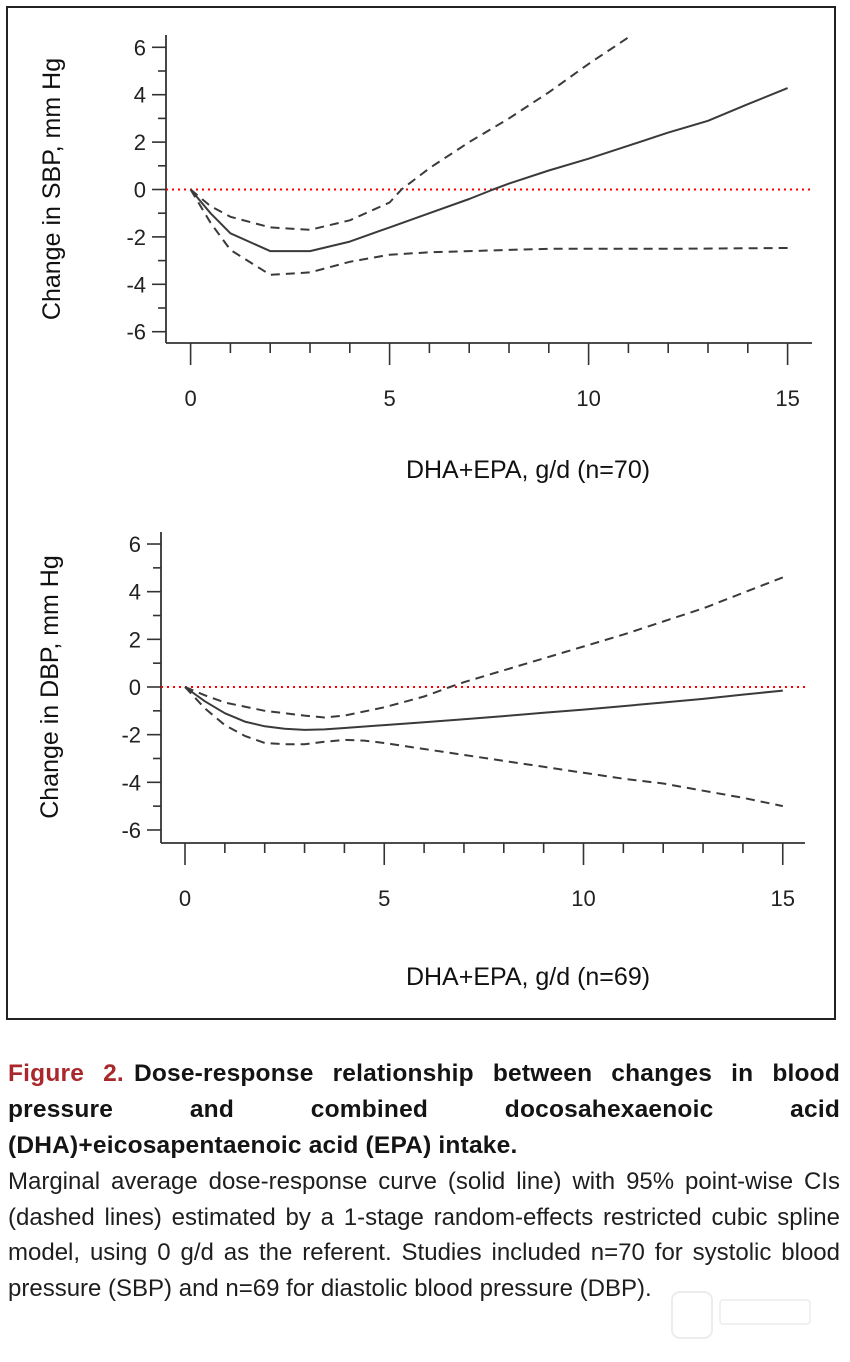 Image resolution: width=850 pixels, height=1362 pixels. Describe the element at coordinates (741, 1315) in the screenshot. I see `watermark-logo-icon` at that location.